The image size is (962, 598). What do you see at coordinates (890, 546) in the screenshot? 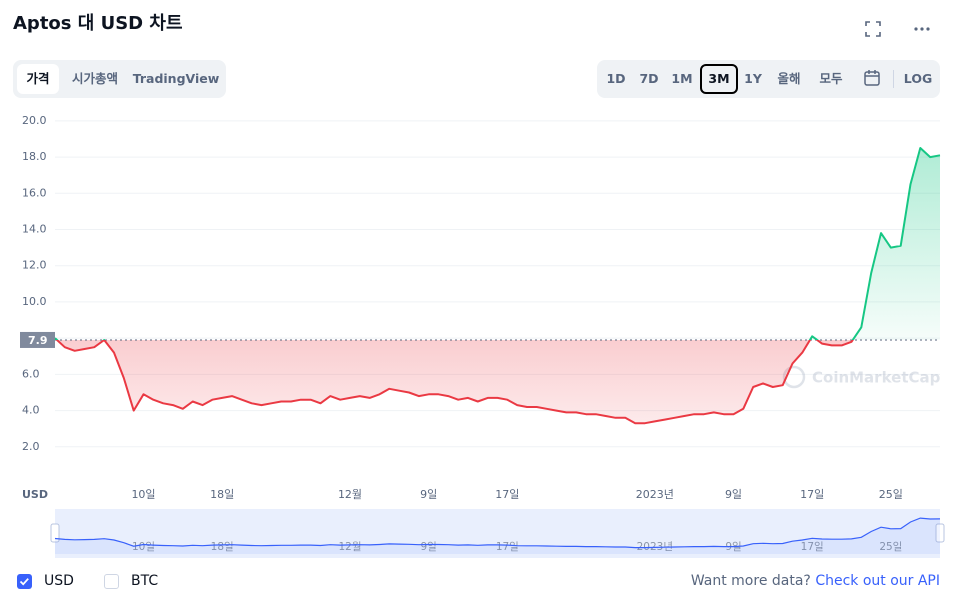
I see `navigator-tick-label: 25일` at bounding box center [890, 546].